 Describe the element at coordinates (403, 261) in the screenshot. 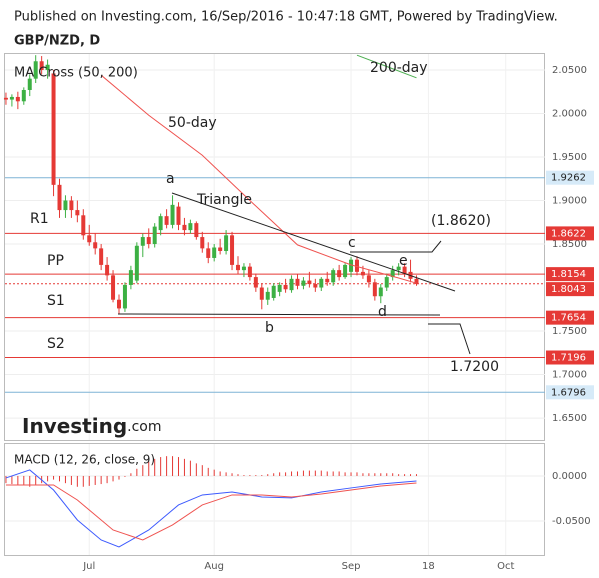

I see `annotation: e` at that location.